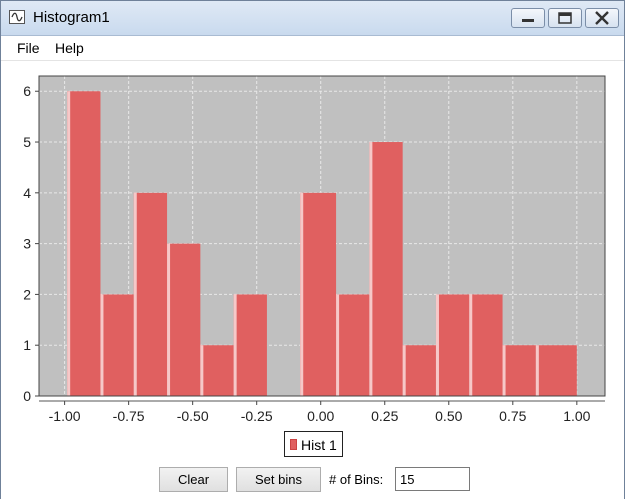 The width and height of the screenshot is (627, 501). Describe the element at coordinates (129, 416) in the screenshot. I see `x-tick-label: -0.75` at that location.